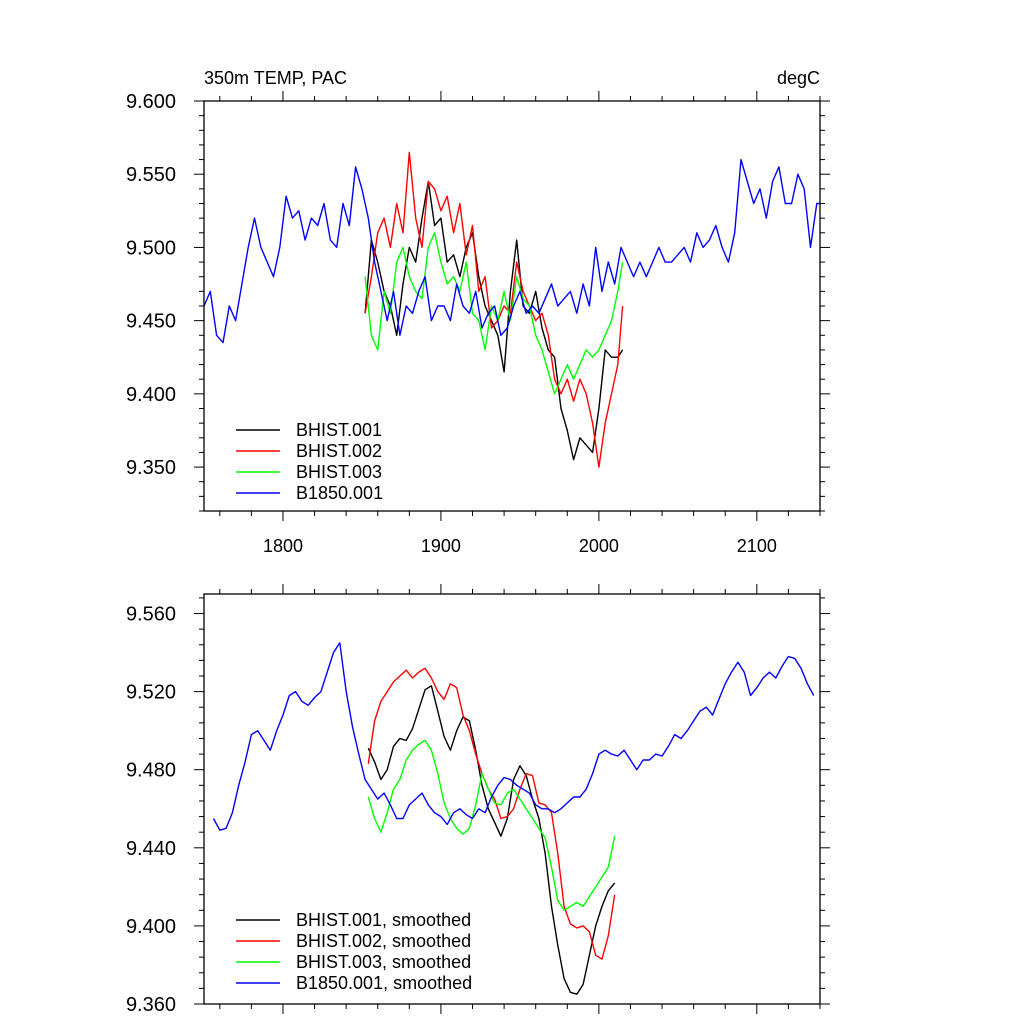  I want to click on x-tick-label: 2000, so click(599, 546).